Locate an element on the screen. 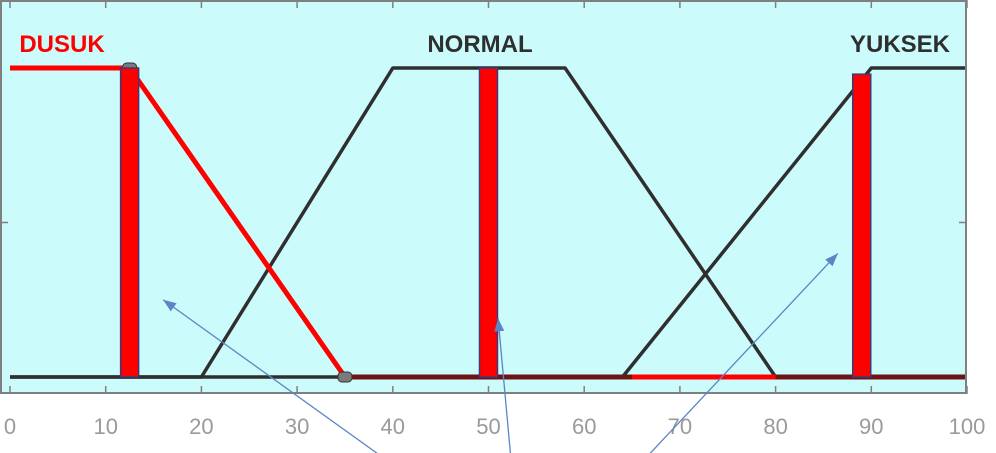  x-tick-label: 70 is located at coordinates (680, 426).